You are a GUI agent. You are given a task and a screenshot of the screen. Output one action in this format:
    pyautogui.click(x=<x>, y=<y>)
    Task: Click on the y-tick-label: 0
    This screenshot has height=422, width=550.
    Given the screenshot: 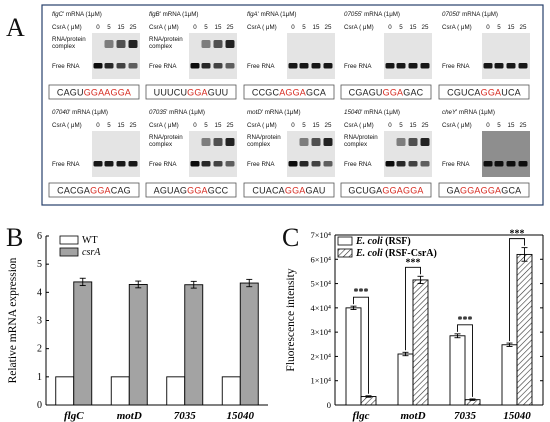 What is the action you would take?
    pyautogui.click(x=329, y=405)
    